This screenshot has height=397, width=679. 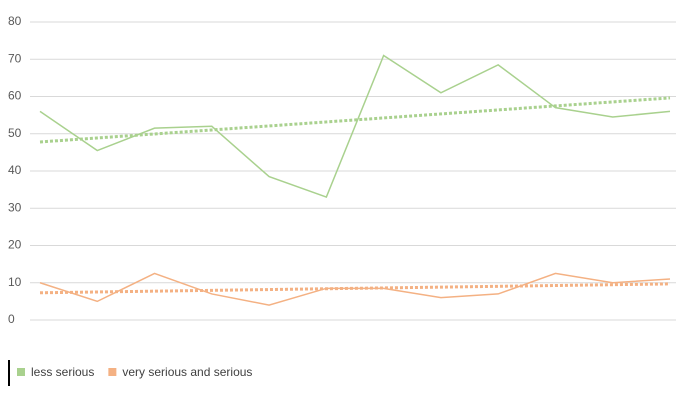 I want to click on y-tick-label: 80, so click(x=15, y=21).